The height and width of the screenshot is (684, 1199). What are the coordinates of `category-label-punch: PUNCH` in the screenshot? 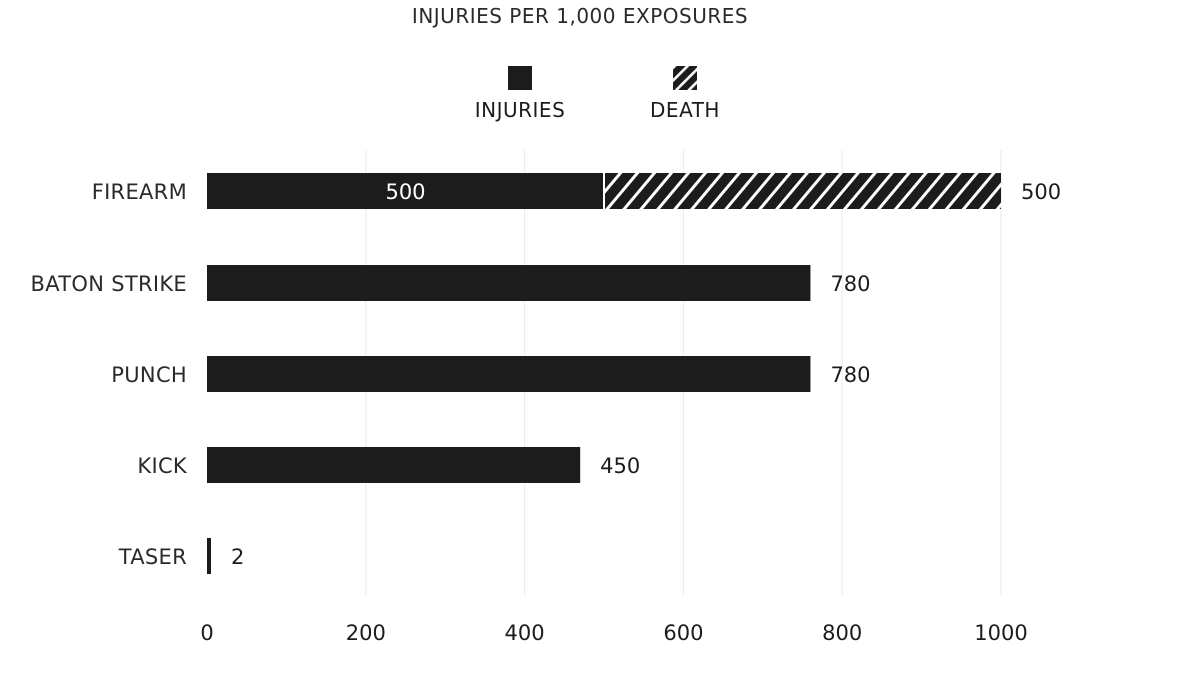 It's located at (149, 375).